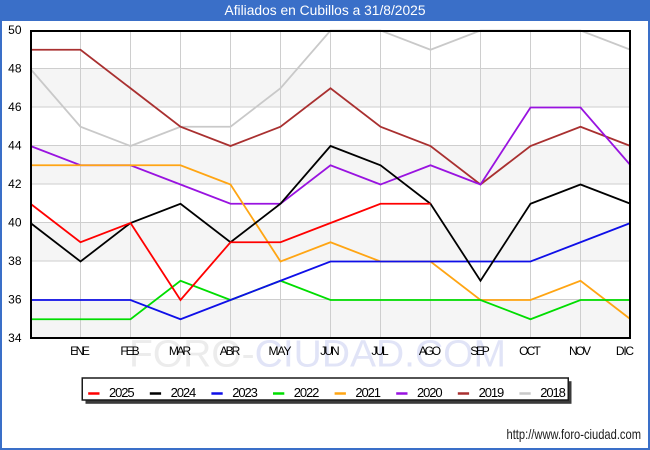 The width and height of the screenshot is (650, 450). Describe the element at coordinates (280, 351) in the screenshot. I see `svg-text: MAY` at that location.